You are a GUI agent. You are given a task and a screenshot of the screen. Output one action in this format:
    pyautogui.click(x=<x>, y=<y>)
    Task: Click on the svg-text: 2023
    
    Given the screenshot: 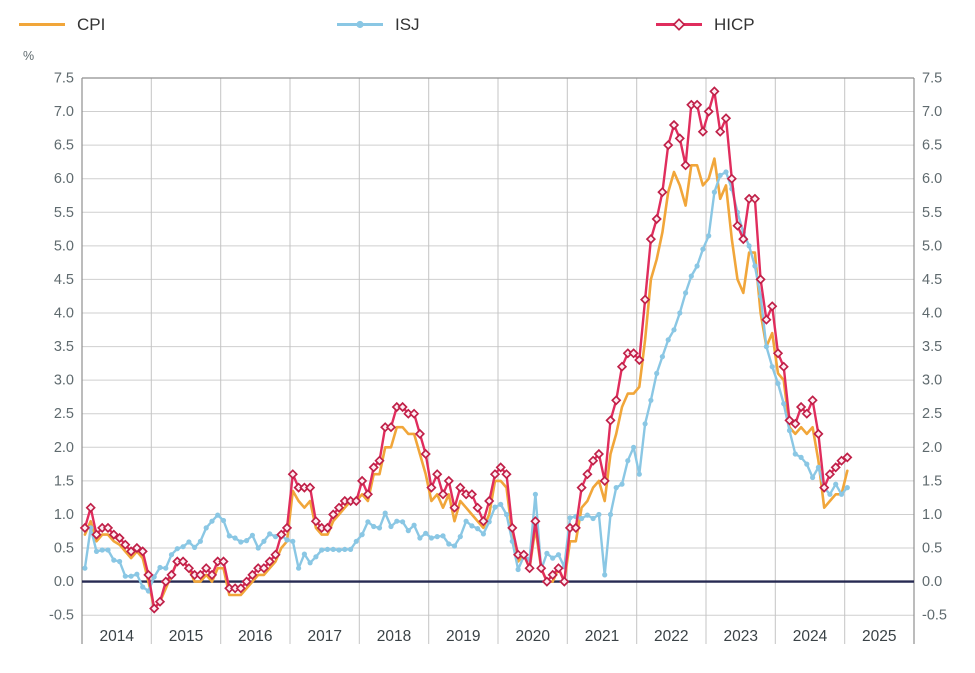 What is the action you would take?
    pyautogui.click(x=740, y=636)
    